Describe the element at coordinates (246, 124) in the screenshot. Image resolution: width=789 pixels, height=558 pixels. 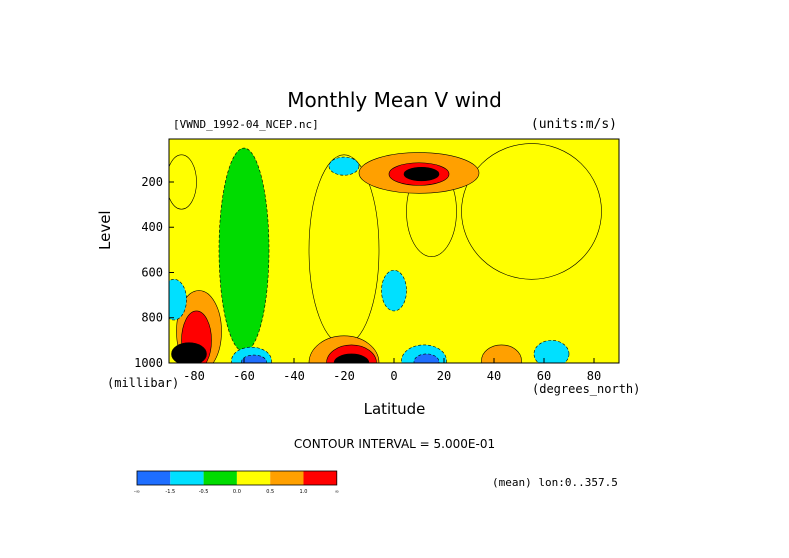
I see `dataset-filename: [VWND_1992-04_NCEP.nc]` at that location.